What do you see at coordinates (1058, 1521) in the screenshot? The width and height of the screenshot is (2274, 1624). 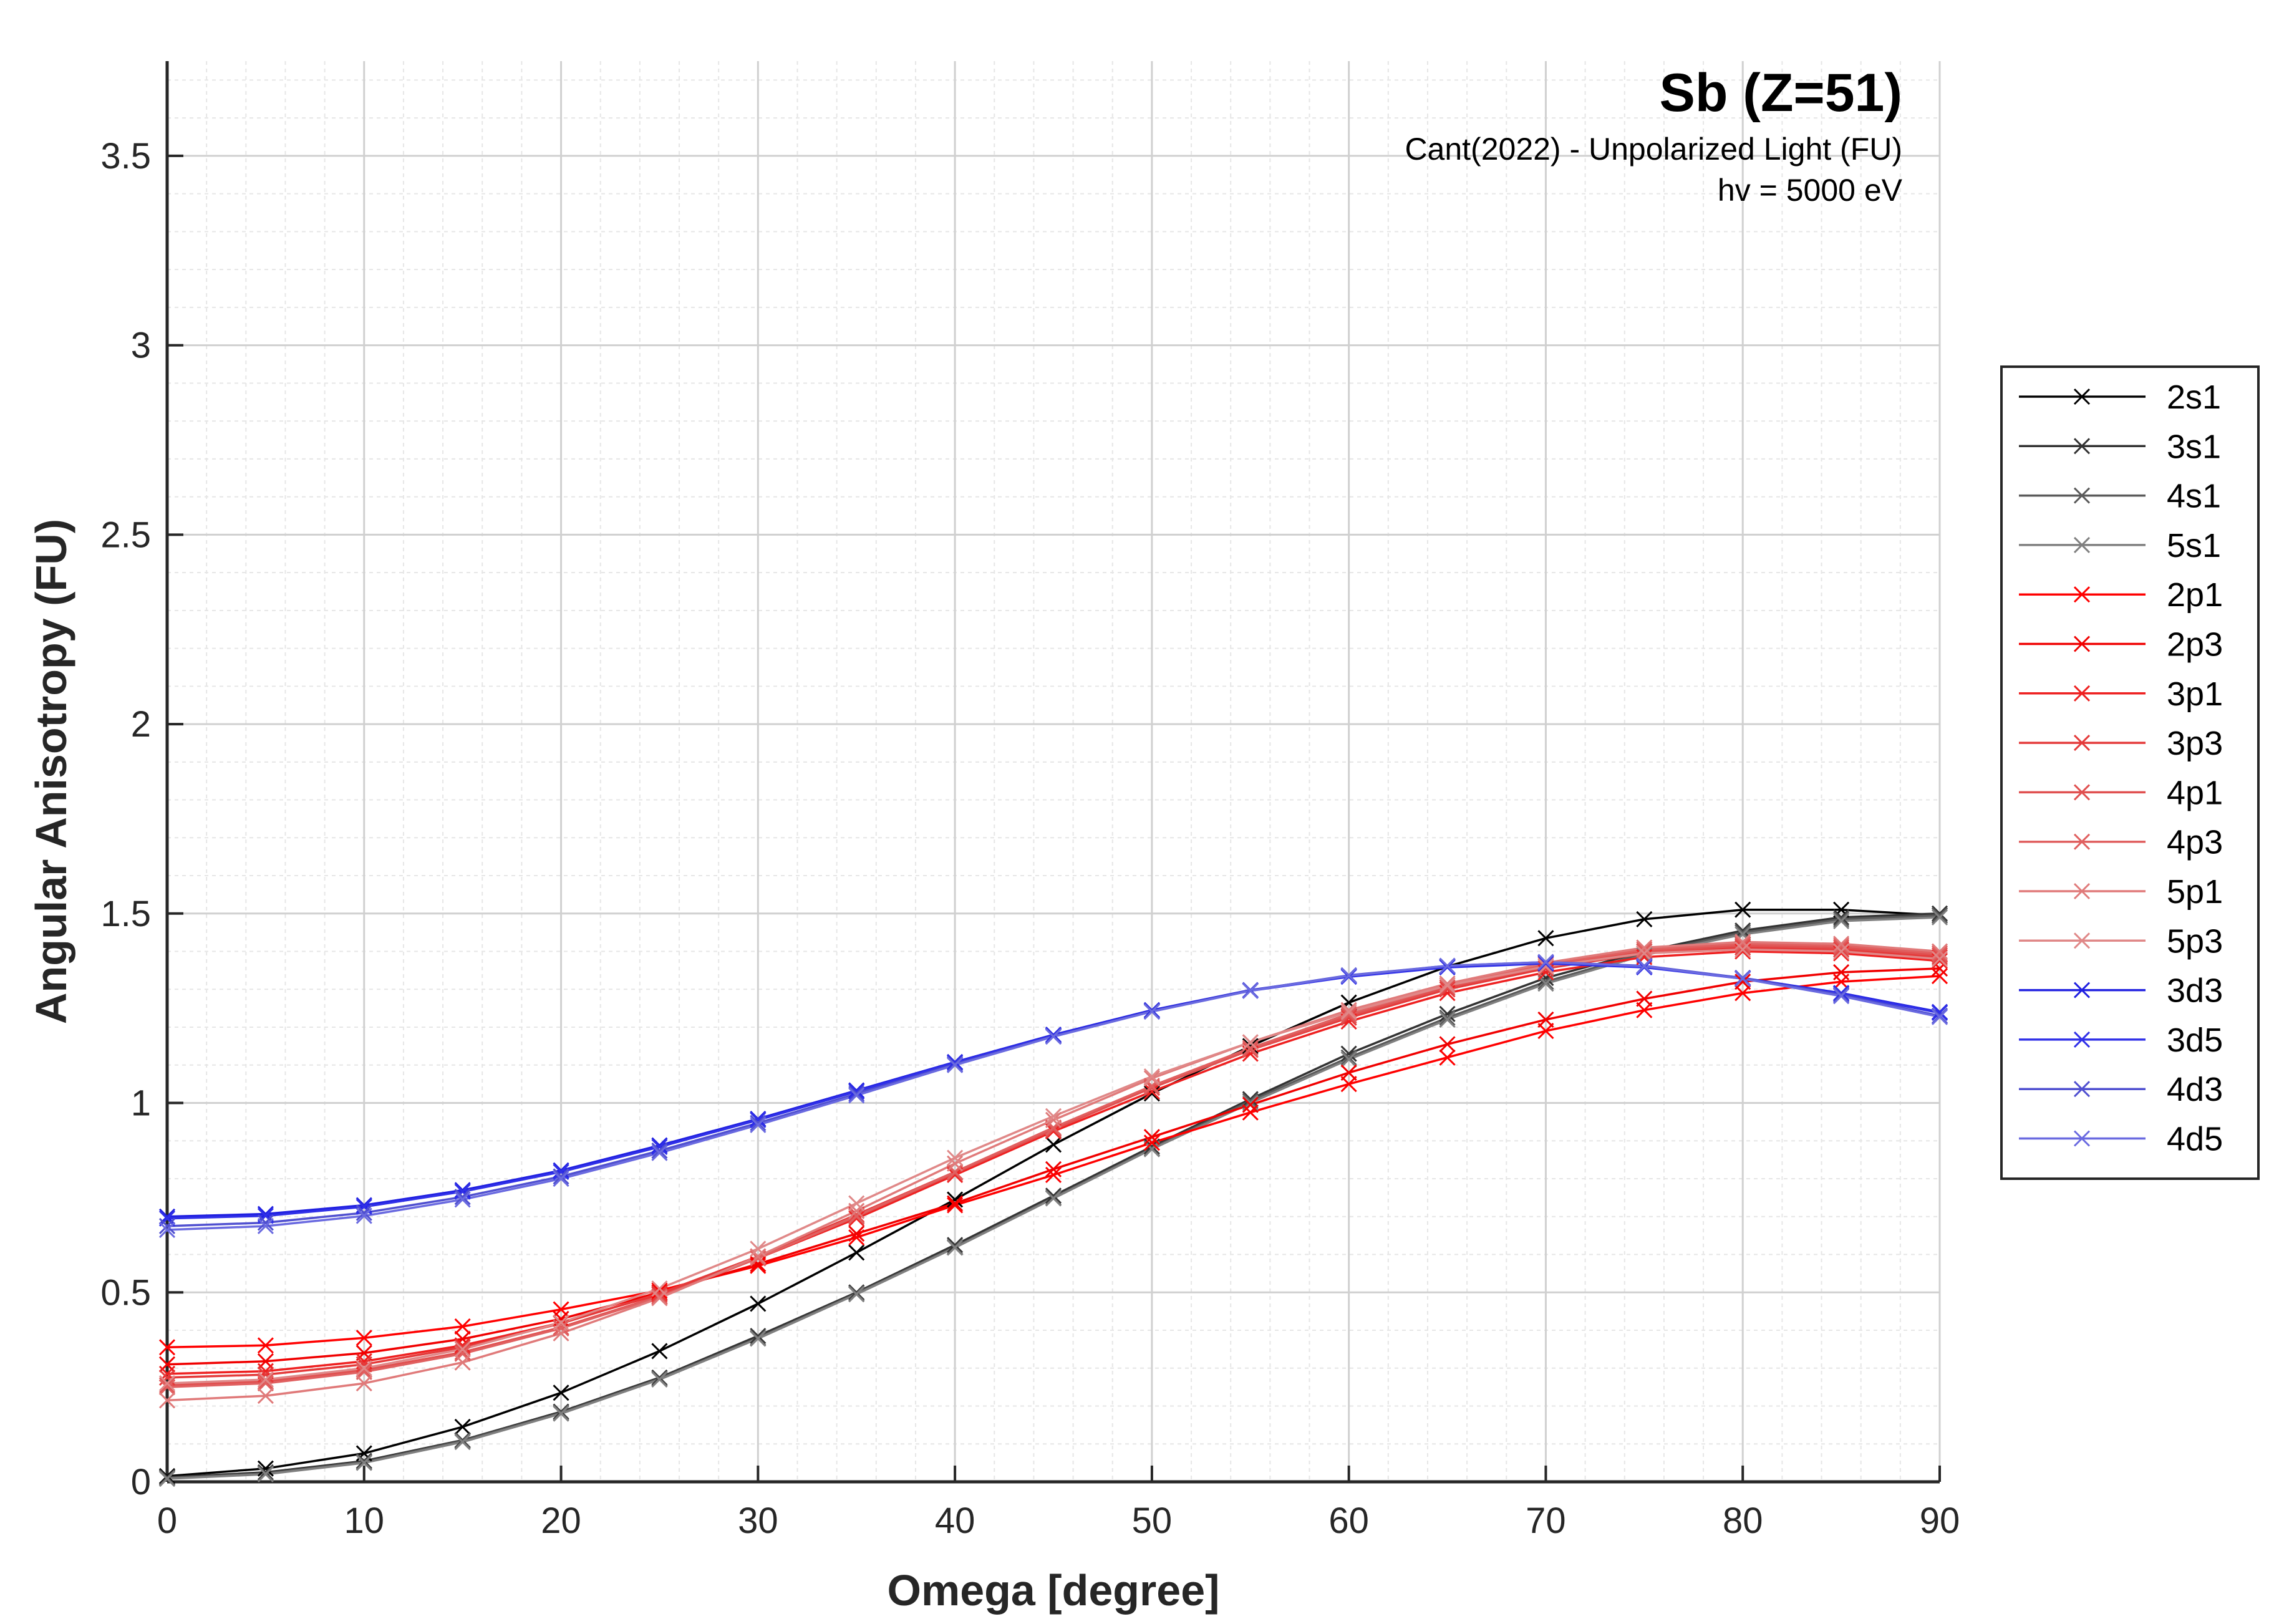 I see `x-tick-labels: 0 10 20 30 40 50 60 70 80 90` at bounding box center [1058, 1521].